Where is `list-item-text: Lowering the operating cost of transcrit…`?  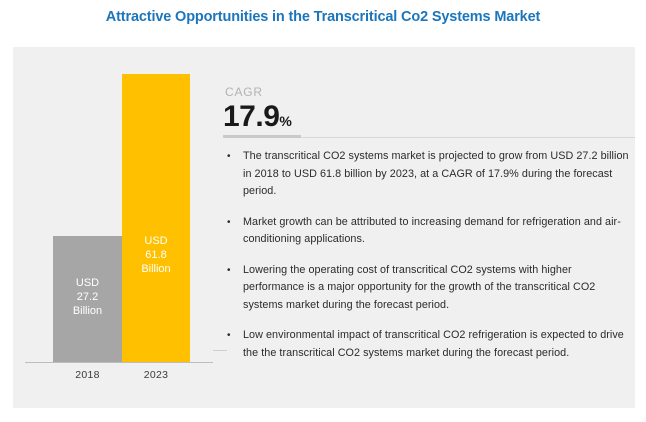
list-item-text: Lowering the operating cost of transcrit… is located at coordinates (419, 287).